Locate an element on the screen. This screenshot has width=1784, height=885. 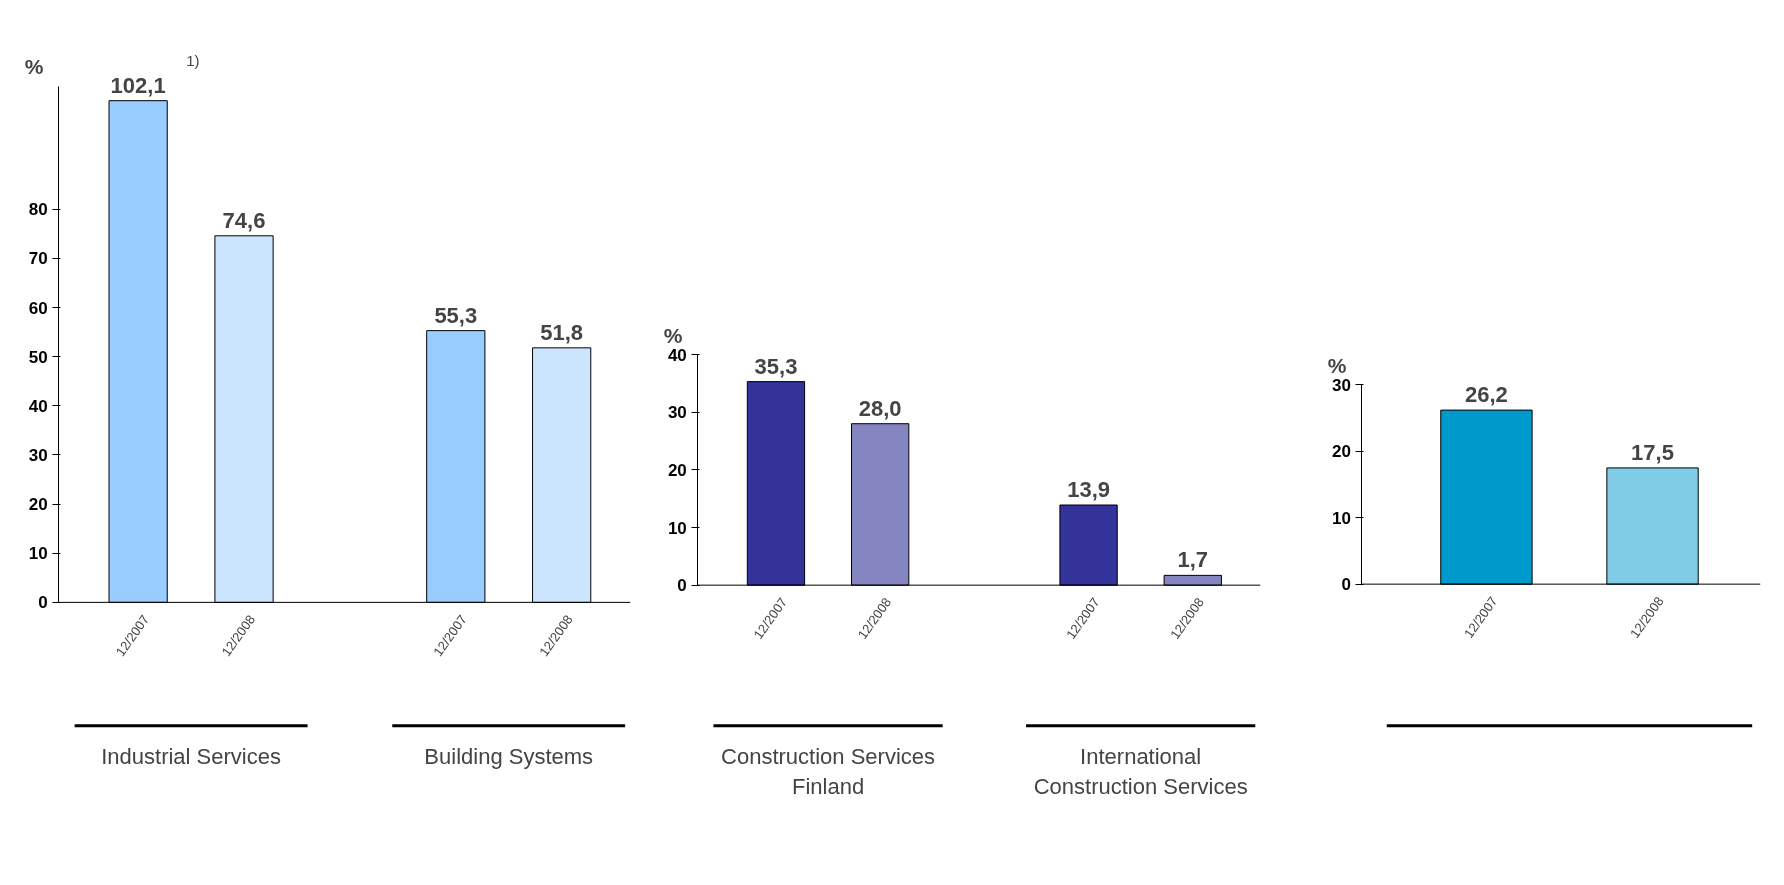
y-tick-label: 80 is located at coordinates (38, 210).